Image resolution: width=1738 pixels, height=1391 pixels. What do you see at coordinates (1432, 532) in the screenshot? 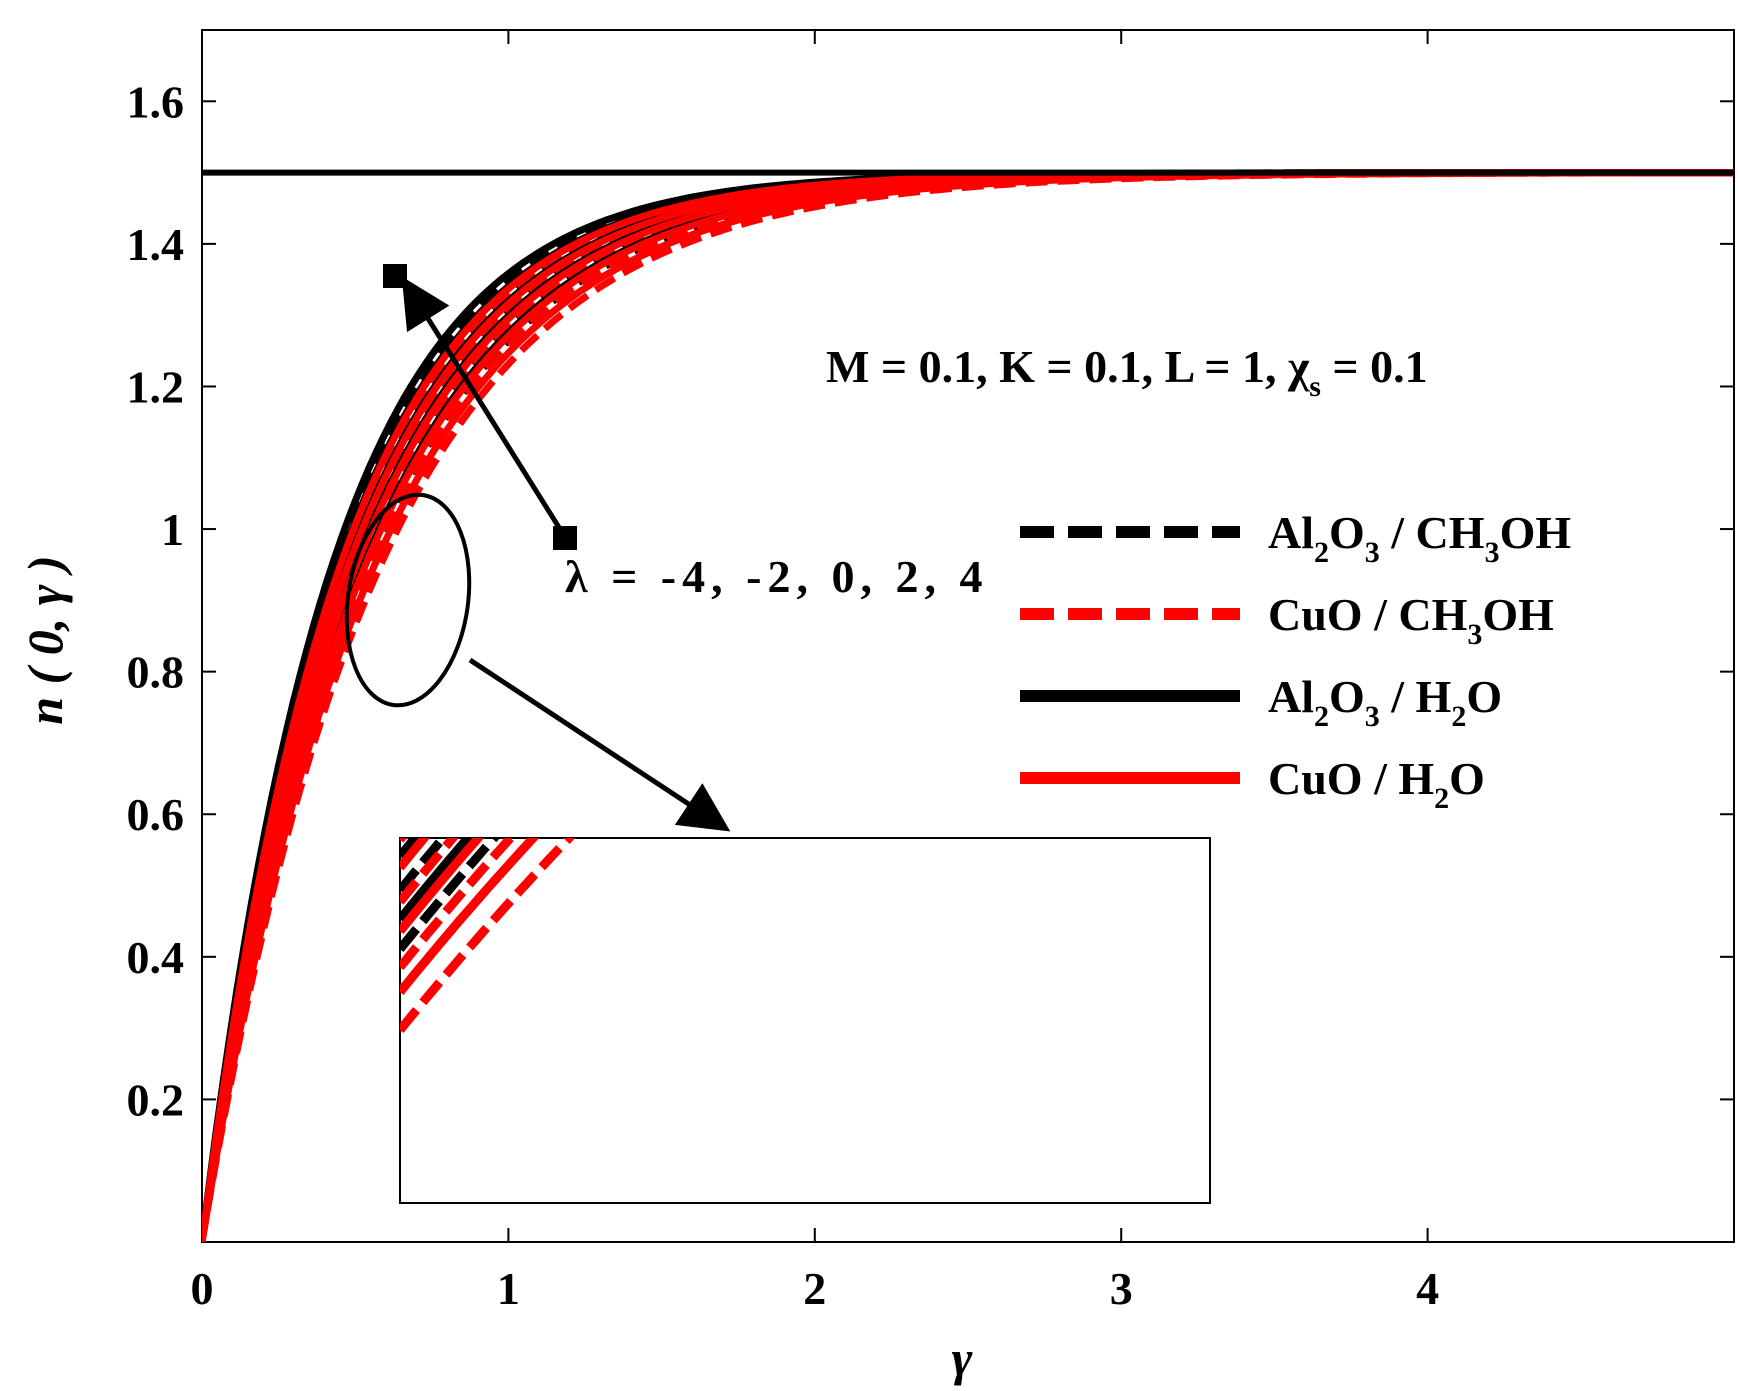
I see `legend-text: / CH` at bounding box center [1432, 532].